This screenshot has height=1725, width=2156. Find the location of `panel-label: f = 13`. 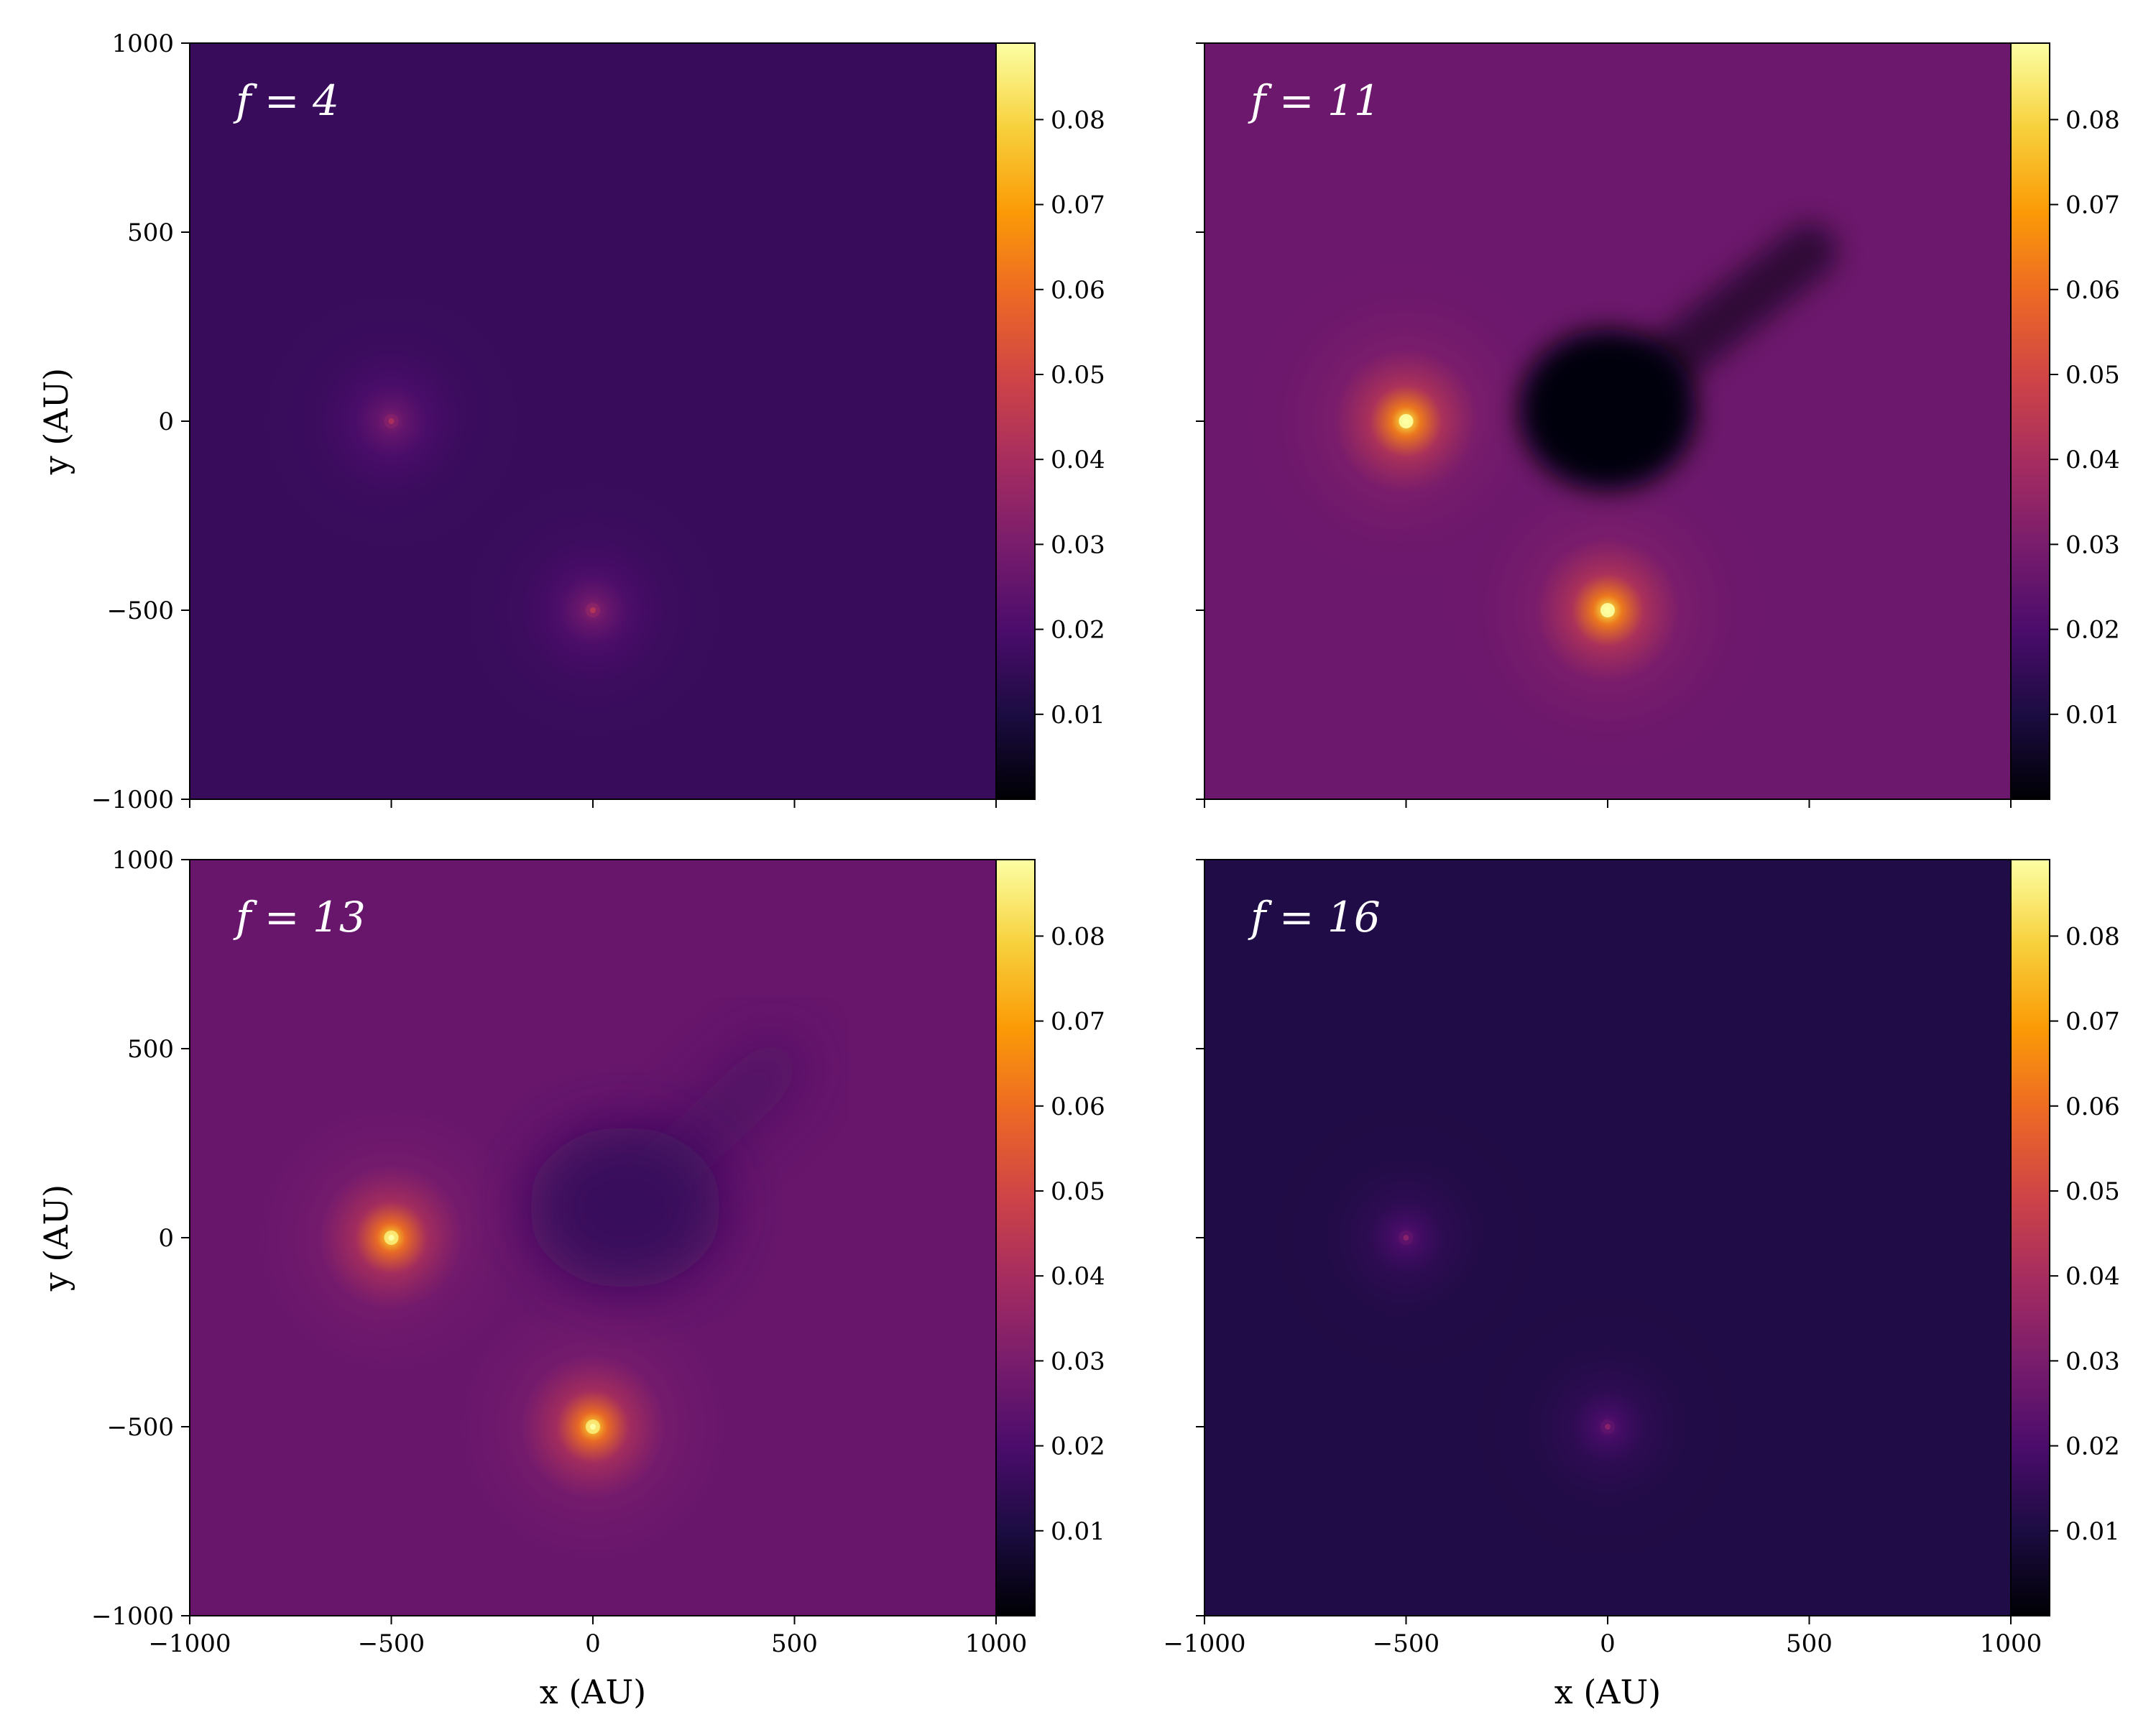

panel-label: f = 13 is located at coordinates (299, 917).